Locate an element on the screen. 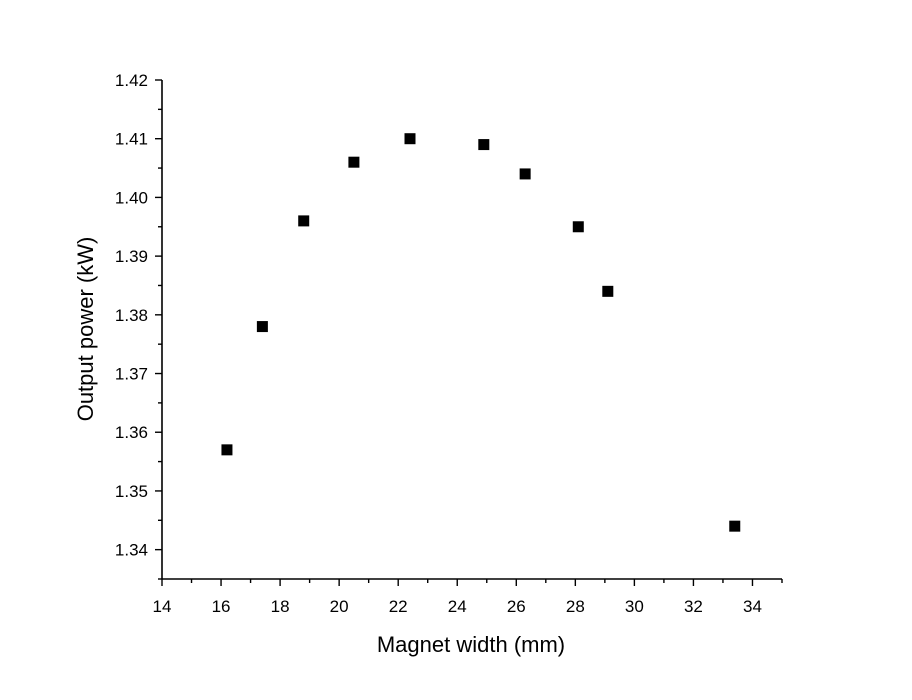  y-tick-label: 1.39 is located at coordinates (131, 256).